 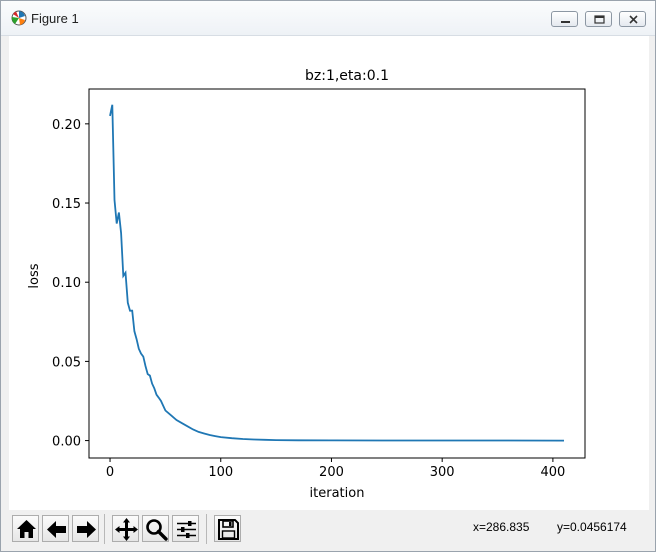 What do you see at coordinates (66, 283) in the screenshot?
I see `y-tick-label: 0.10` at bounding box center [66, 283].